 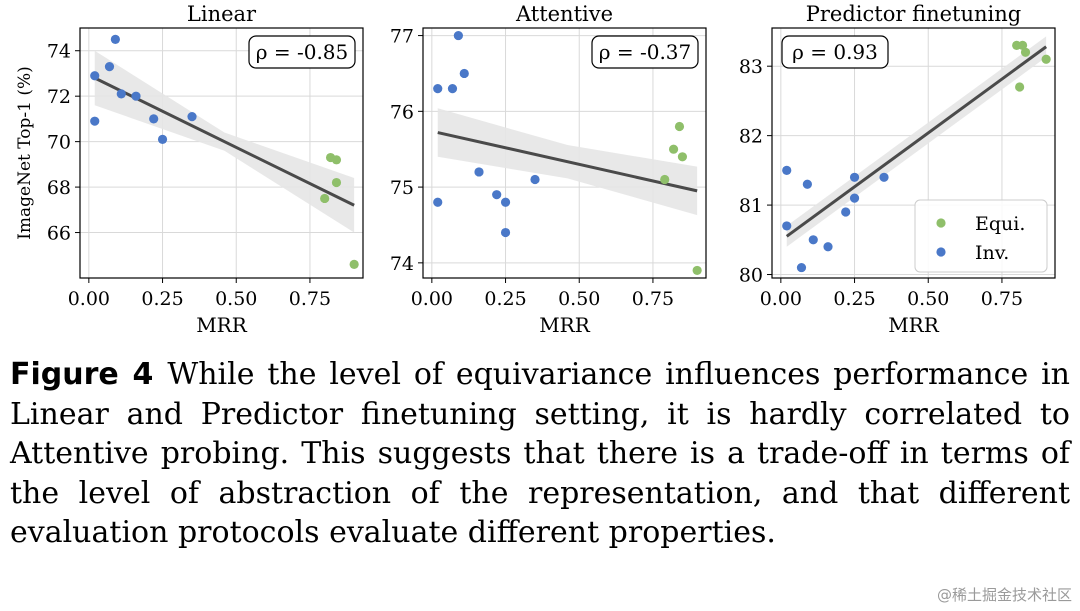 What do you see at coordinates (402, 112) in the screenshot?
I see `y-tick-label: 76` at bounding box center [402, 112].